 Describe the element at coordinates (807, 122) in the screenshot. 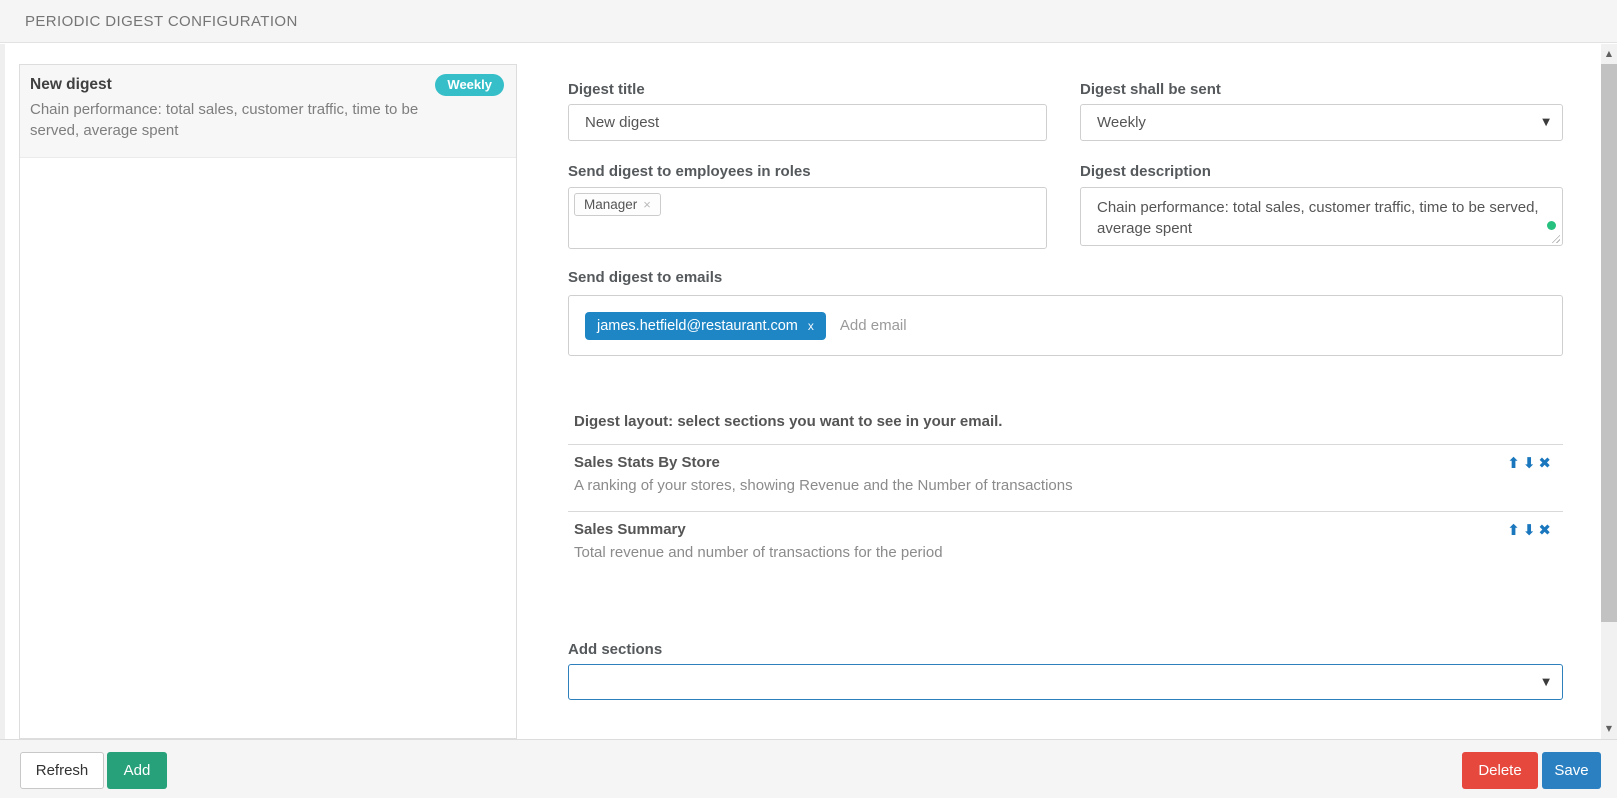

I see `digest-title-input: New digest` at that location.